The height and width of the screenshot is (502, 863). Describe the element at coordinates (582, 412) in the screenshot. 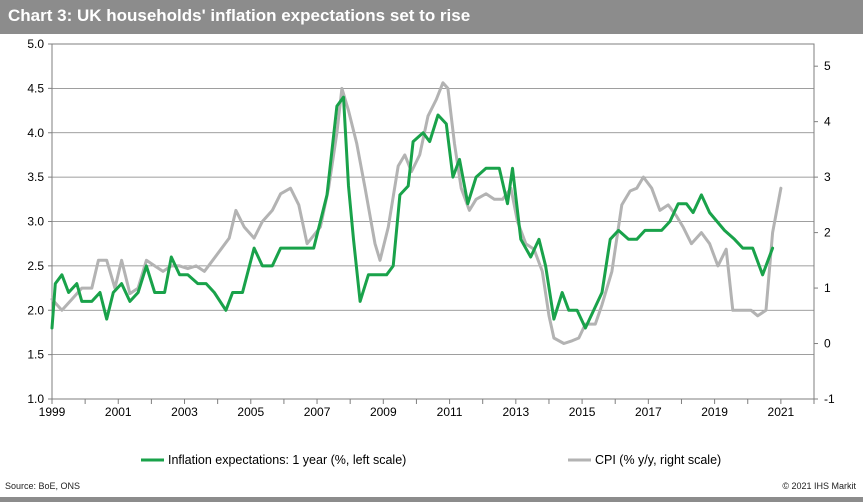

I see `x-tick-label: 2015` at that location.